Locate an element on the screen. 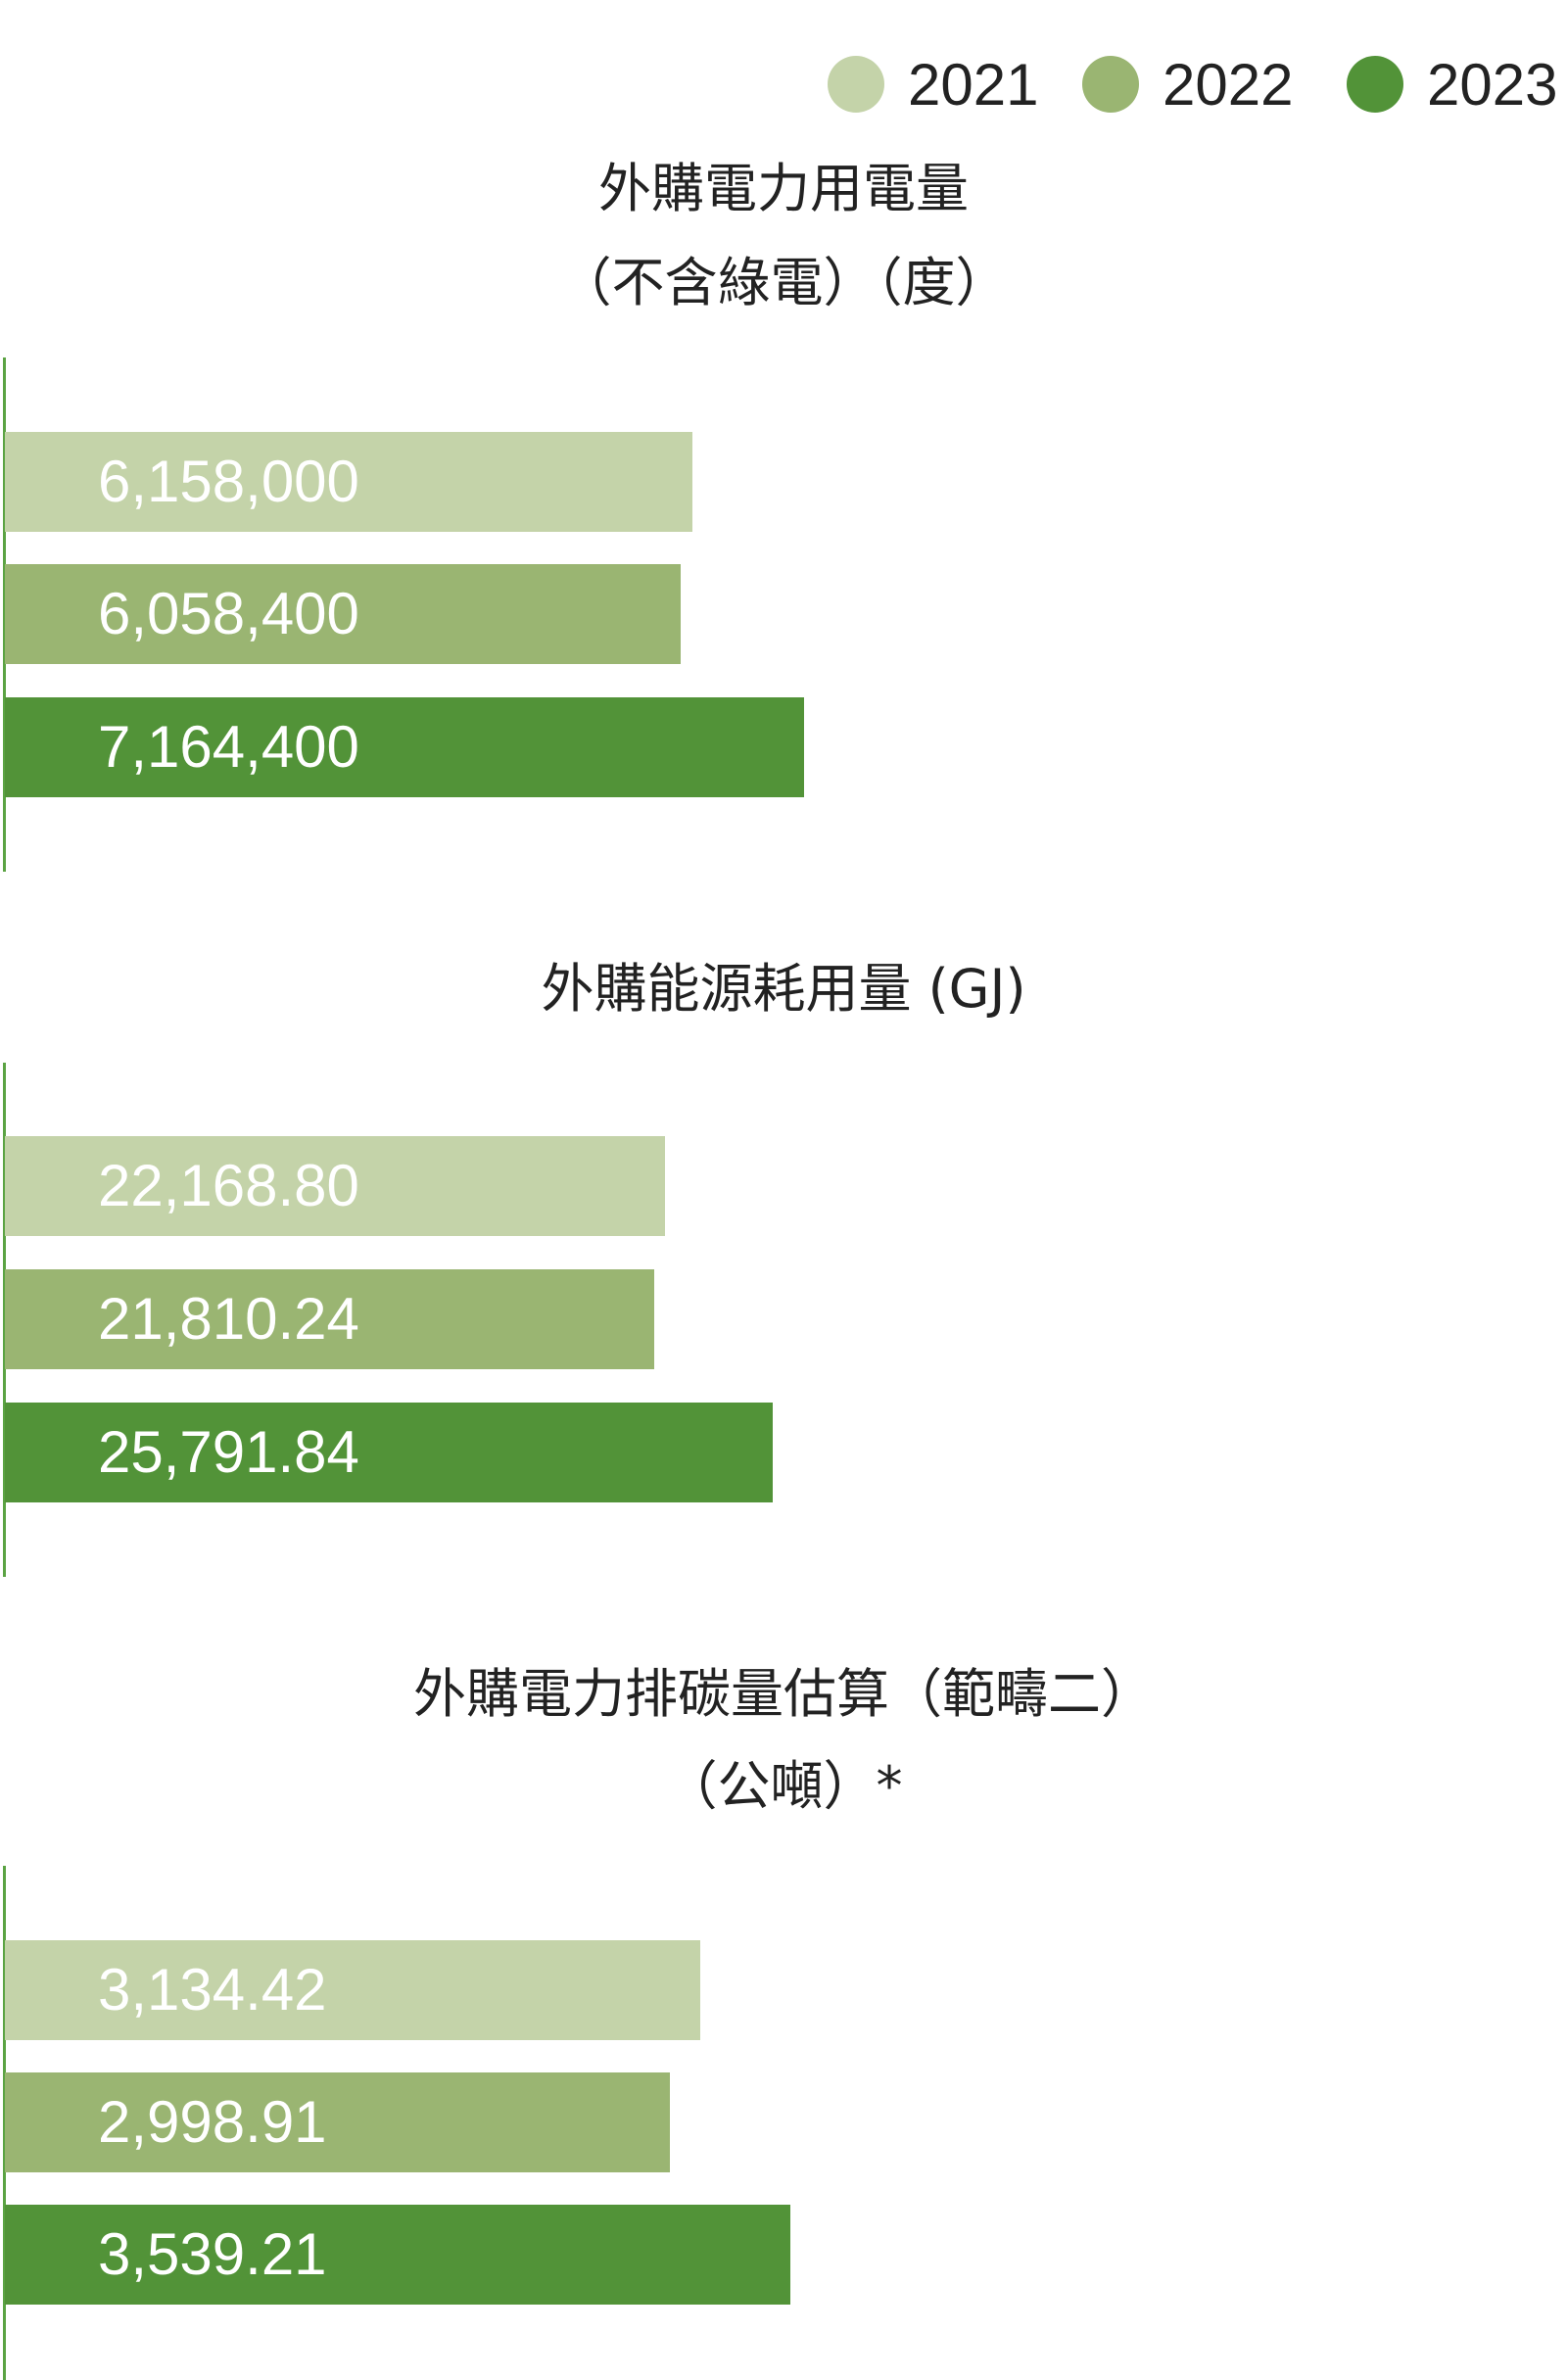 Image resolution: width=1567 pixels, height=2380 pixels. chart-title-line-2: （不含綠電）（度） is located at coordinates (783, 282).